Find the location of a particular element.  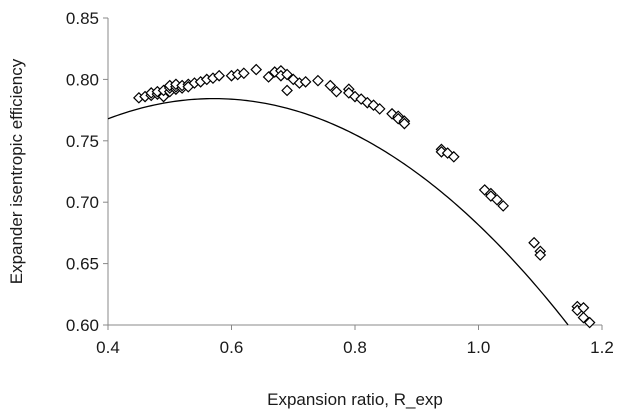

x-tick-label: 1.2 is located at coordinates (602, 347).